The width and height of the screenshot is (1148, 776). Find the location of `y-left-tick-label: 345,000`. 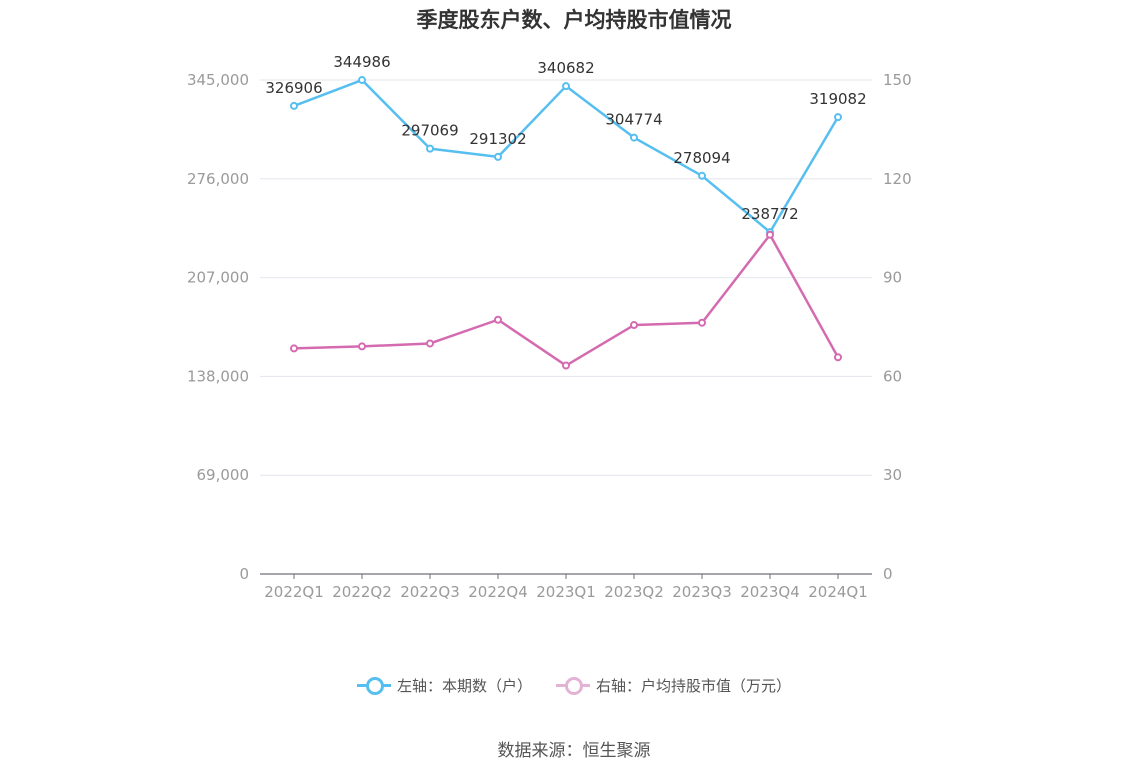

y-left-tick-label: 345,000 is located at coordinates (218, 80).